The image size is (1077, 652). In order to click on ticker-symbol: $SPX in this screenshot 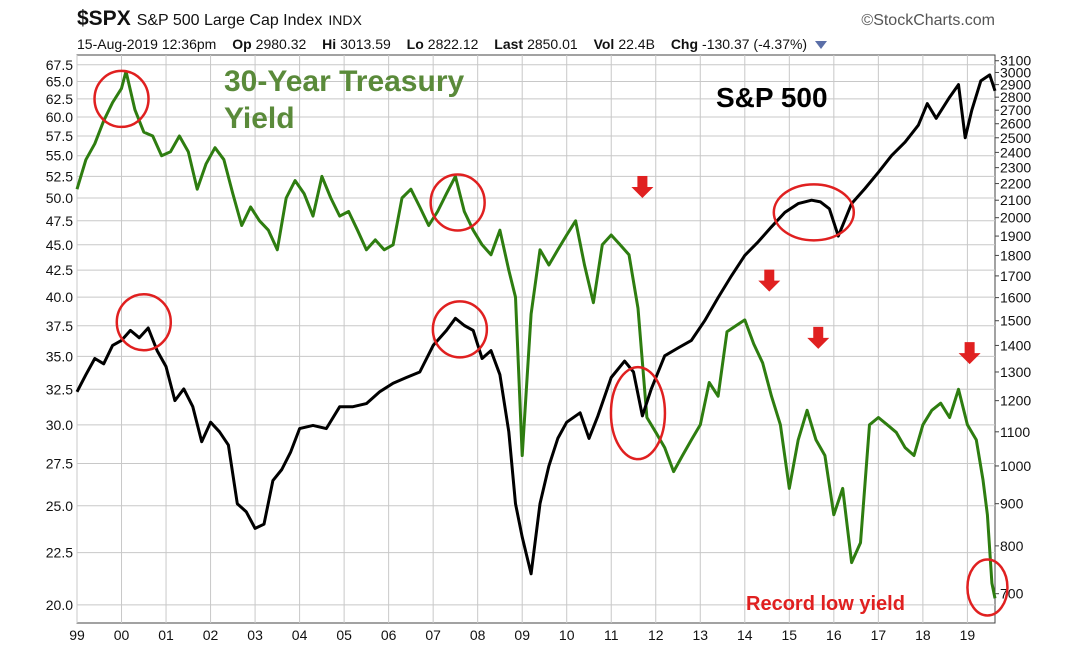, I will do `click(104, 18)`.